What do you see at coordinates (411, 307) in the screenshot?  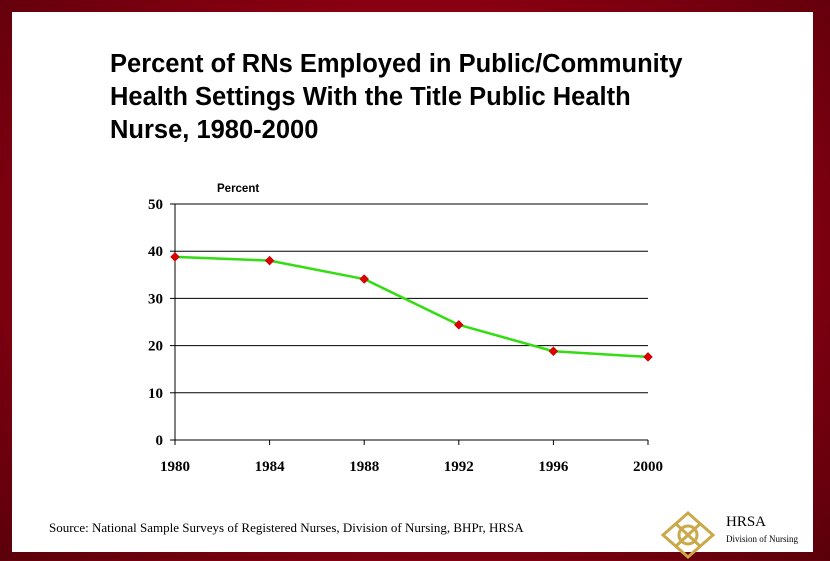 I see `series-line` at bounding box center [411, 307].